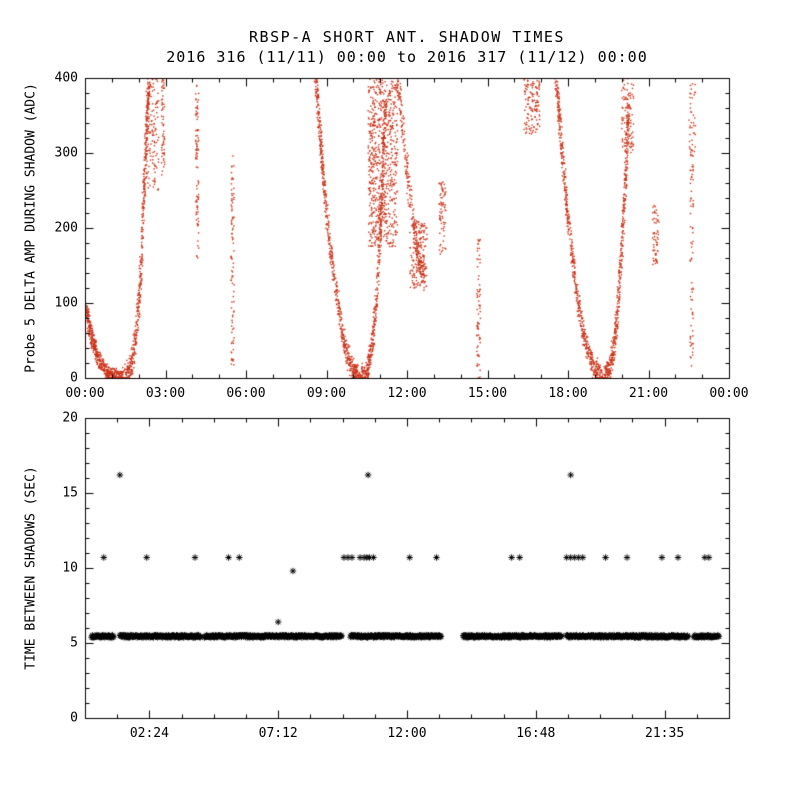 The width and height of the screenshot is (800, 800). Describe the element at coordinates (326, 393) in the screenshot. I see `x-tick-label: 09:00` at that location.